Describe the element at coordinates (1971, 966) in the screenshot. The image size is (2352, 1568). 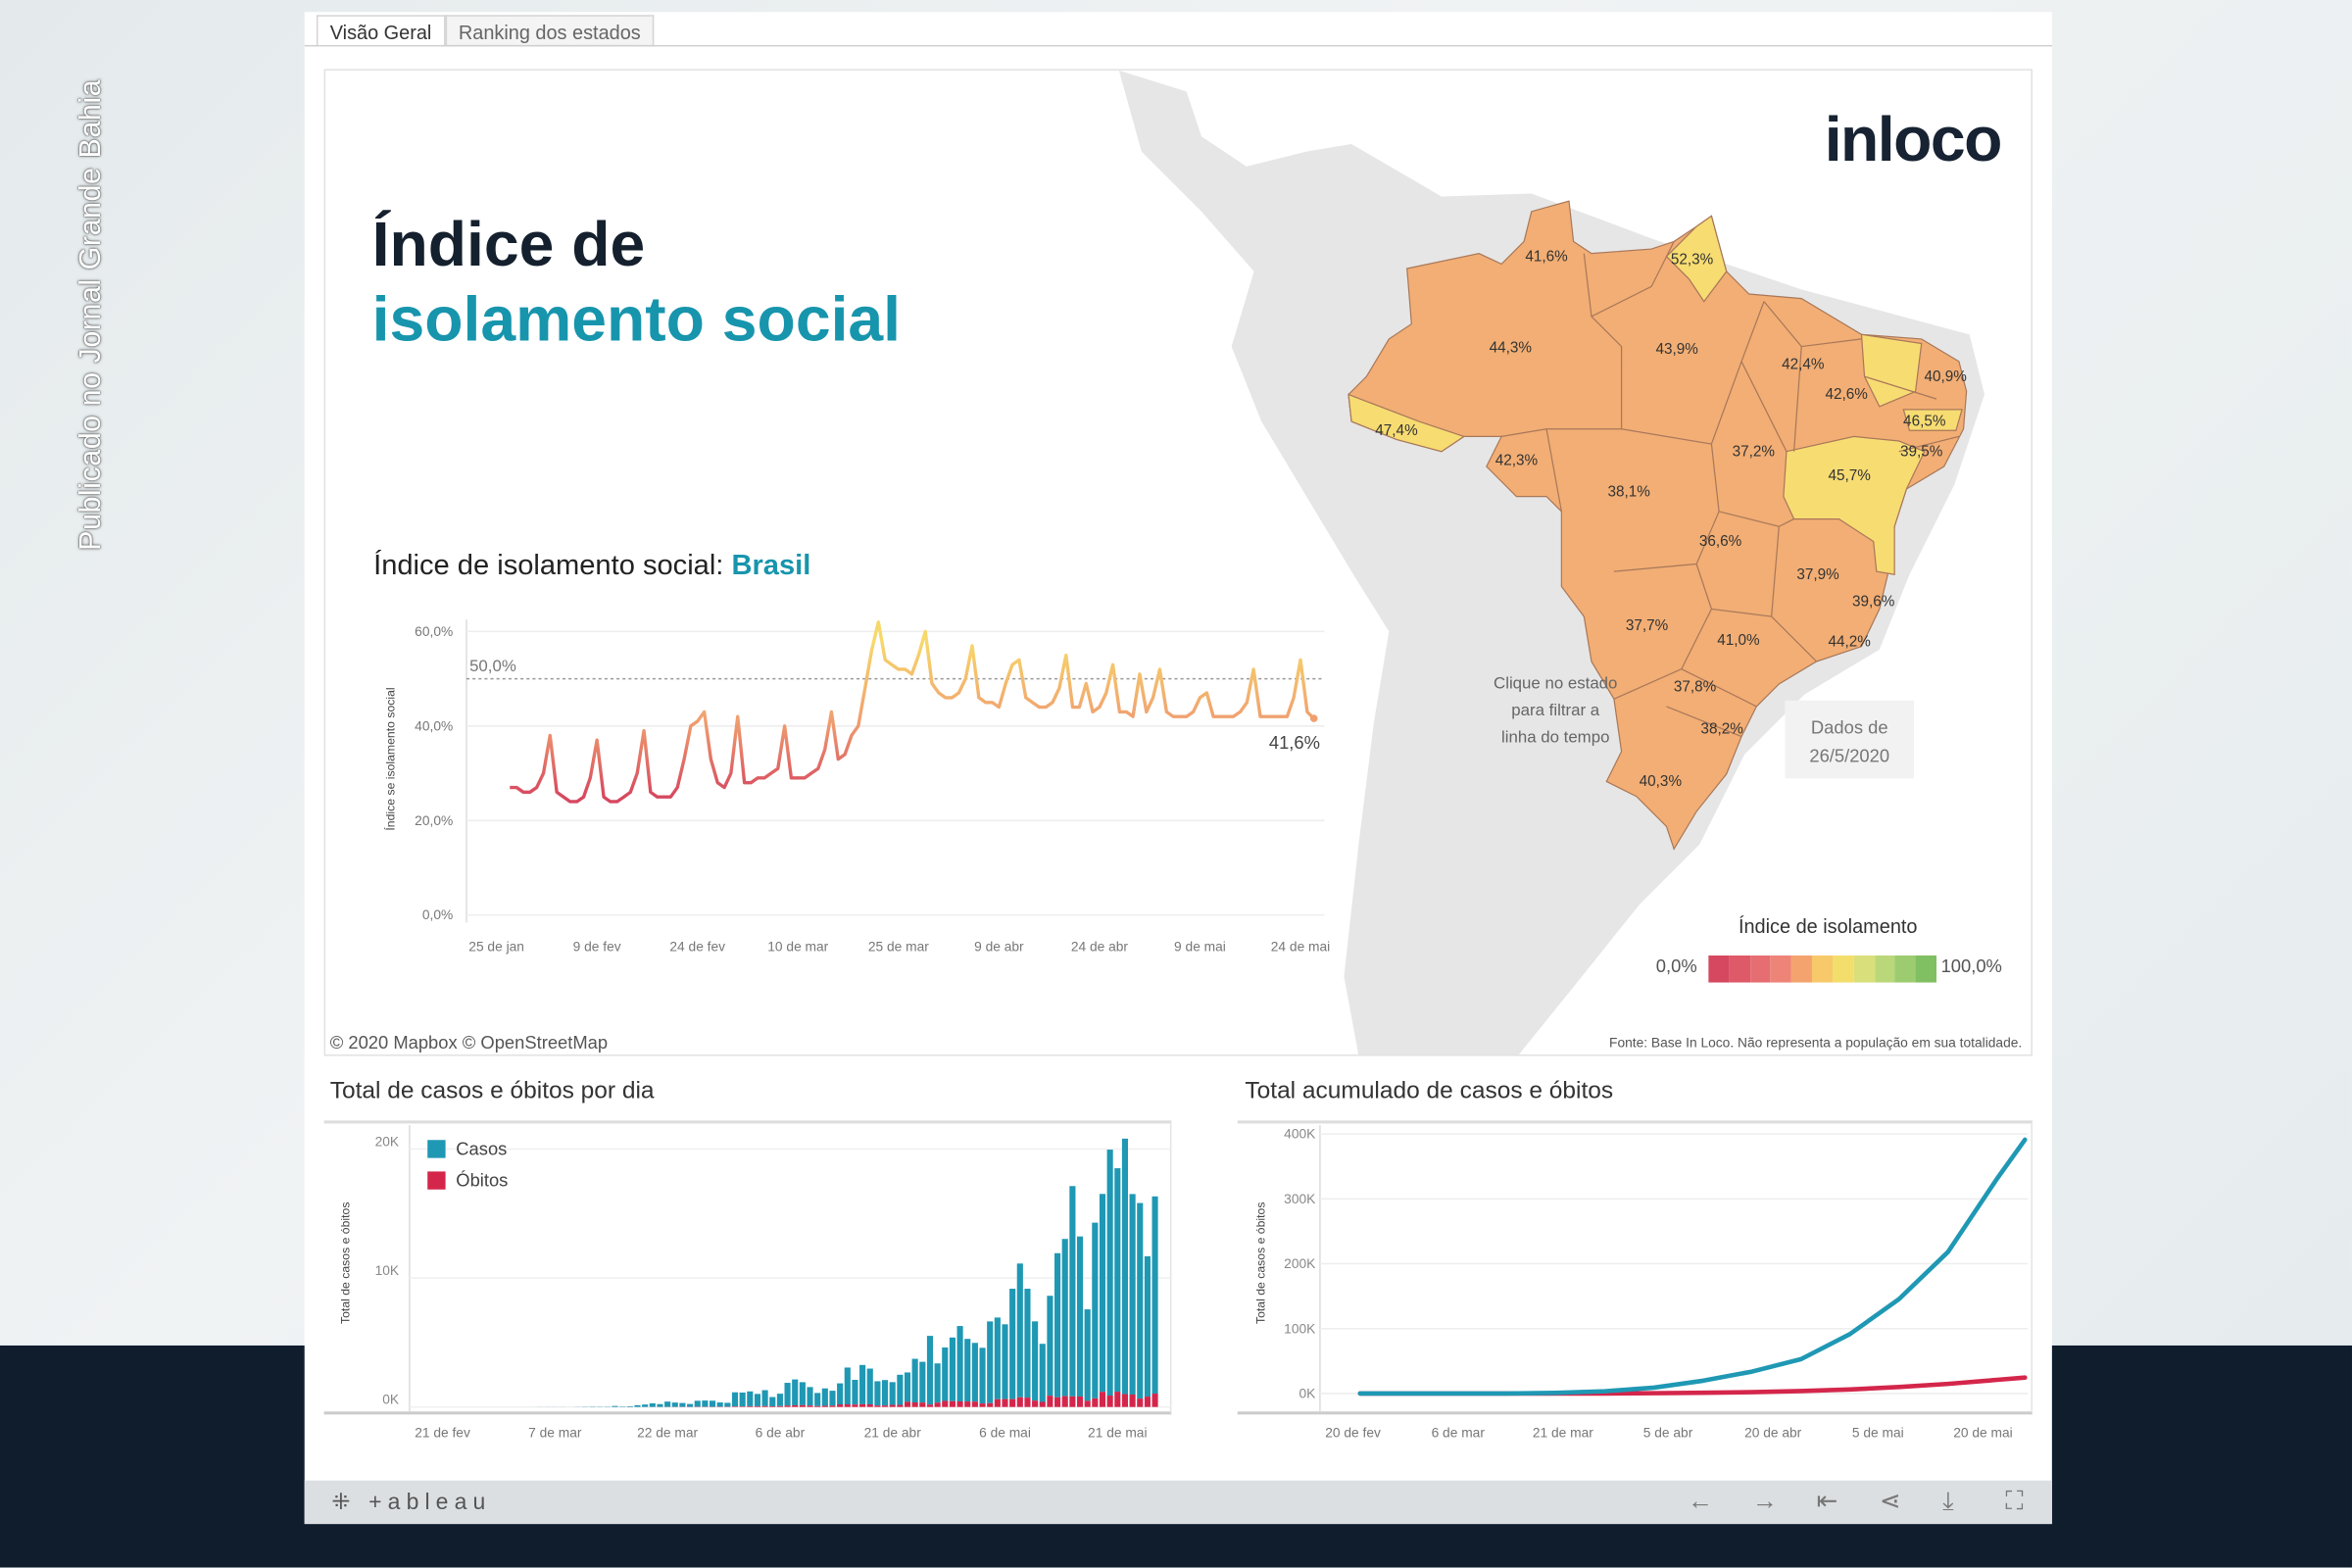
I see `legend-max: 100,0%` at that location.